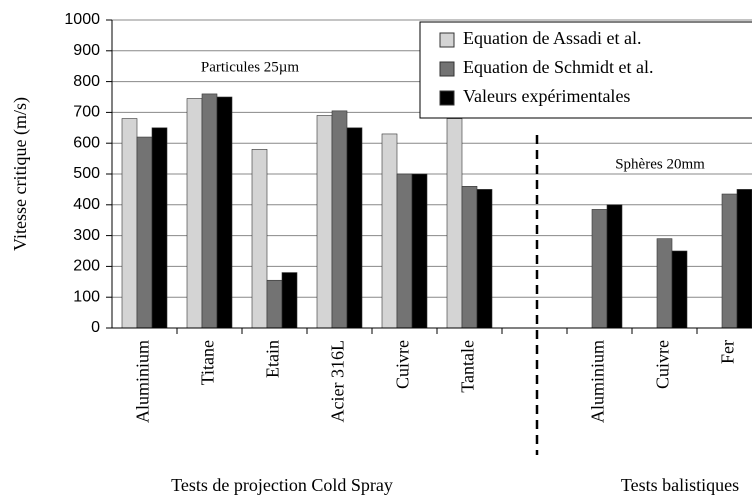 The width and height of the screenshot is (752, 503). What do you see at coordinates (552, 38) in the screenshot?
I see `legend-label: Equation de Assadi et al.` at bounding box center [552, 38].